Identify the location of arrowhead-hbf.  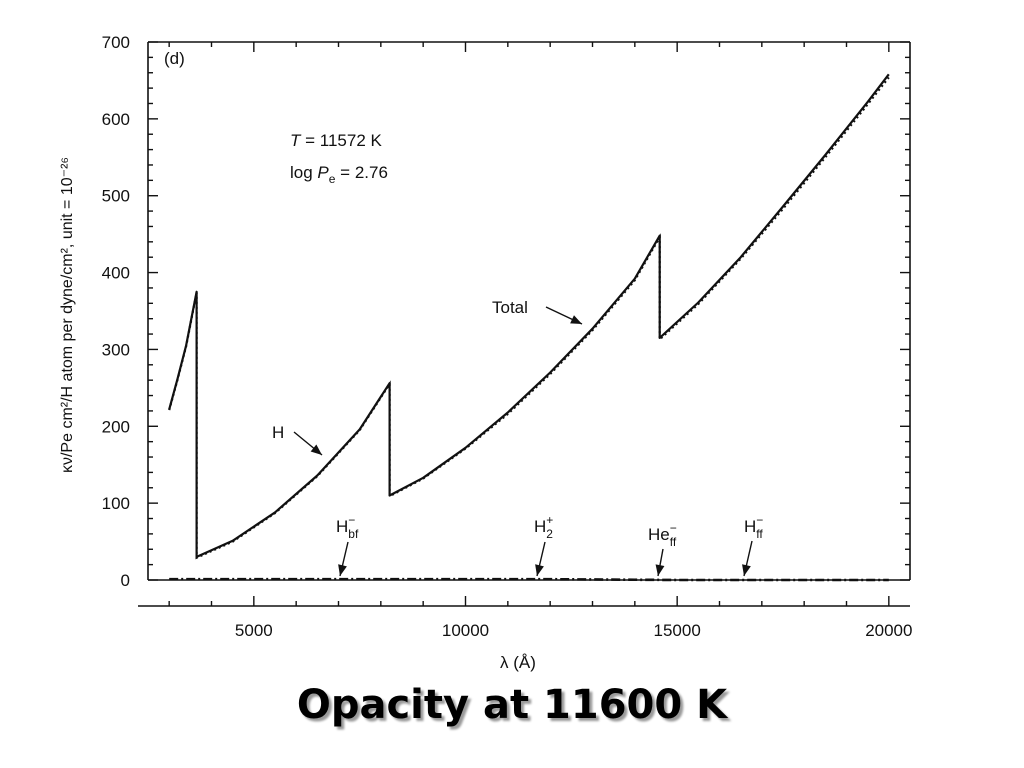
(342, 570).